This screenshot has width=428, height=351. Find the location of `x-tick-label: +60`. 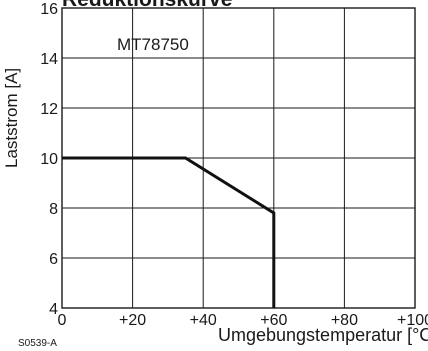

x-tick-label: +60 is located at coordinates (273, 320).